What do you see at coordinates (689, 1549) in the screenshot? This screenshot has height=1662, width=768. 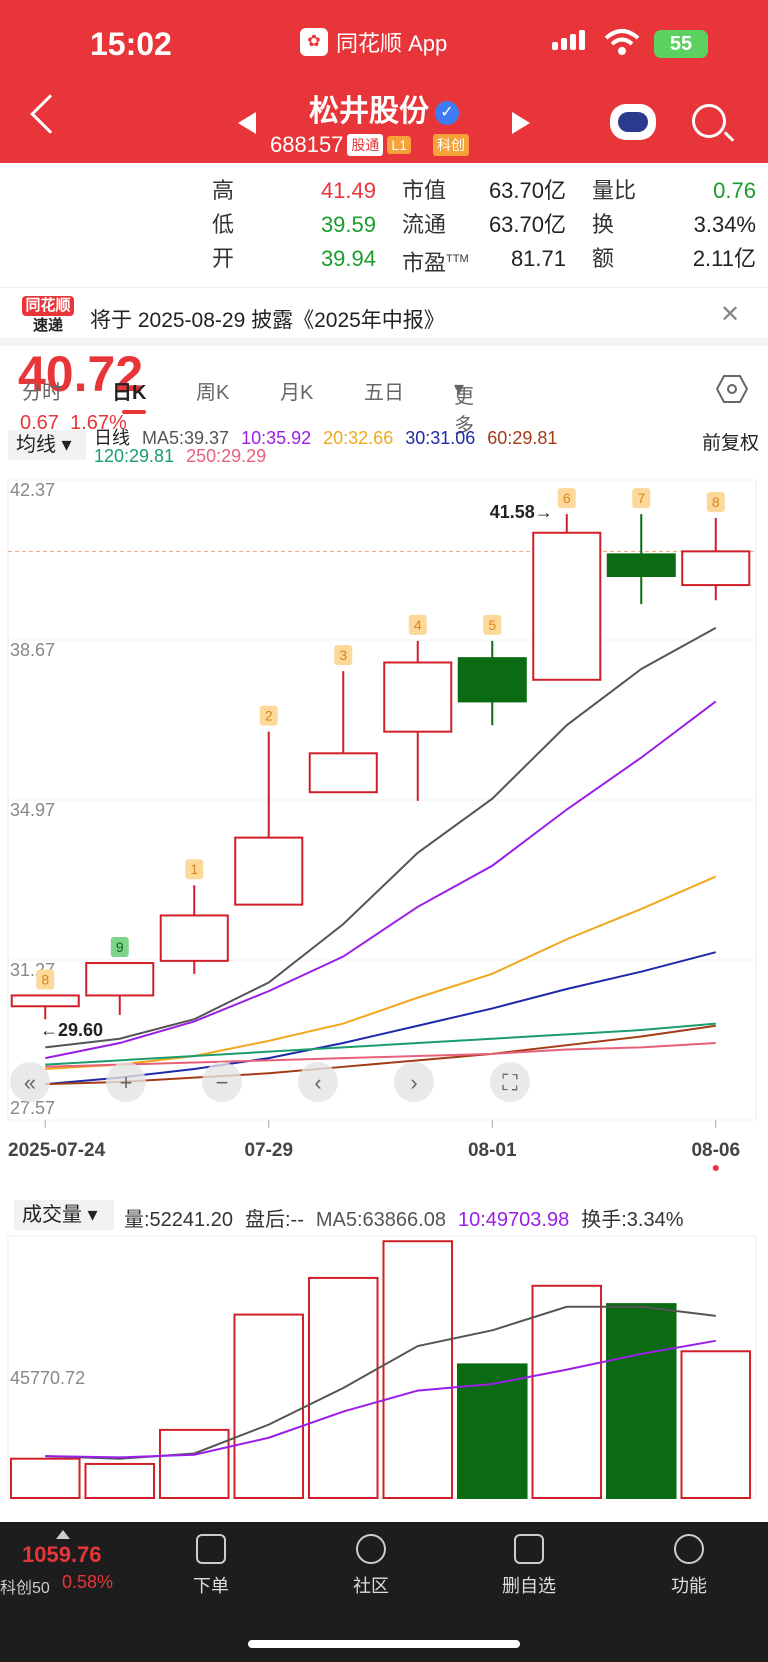 I see `menu-icon` at bounding box center [689, 1549].